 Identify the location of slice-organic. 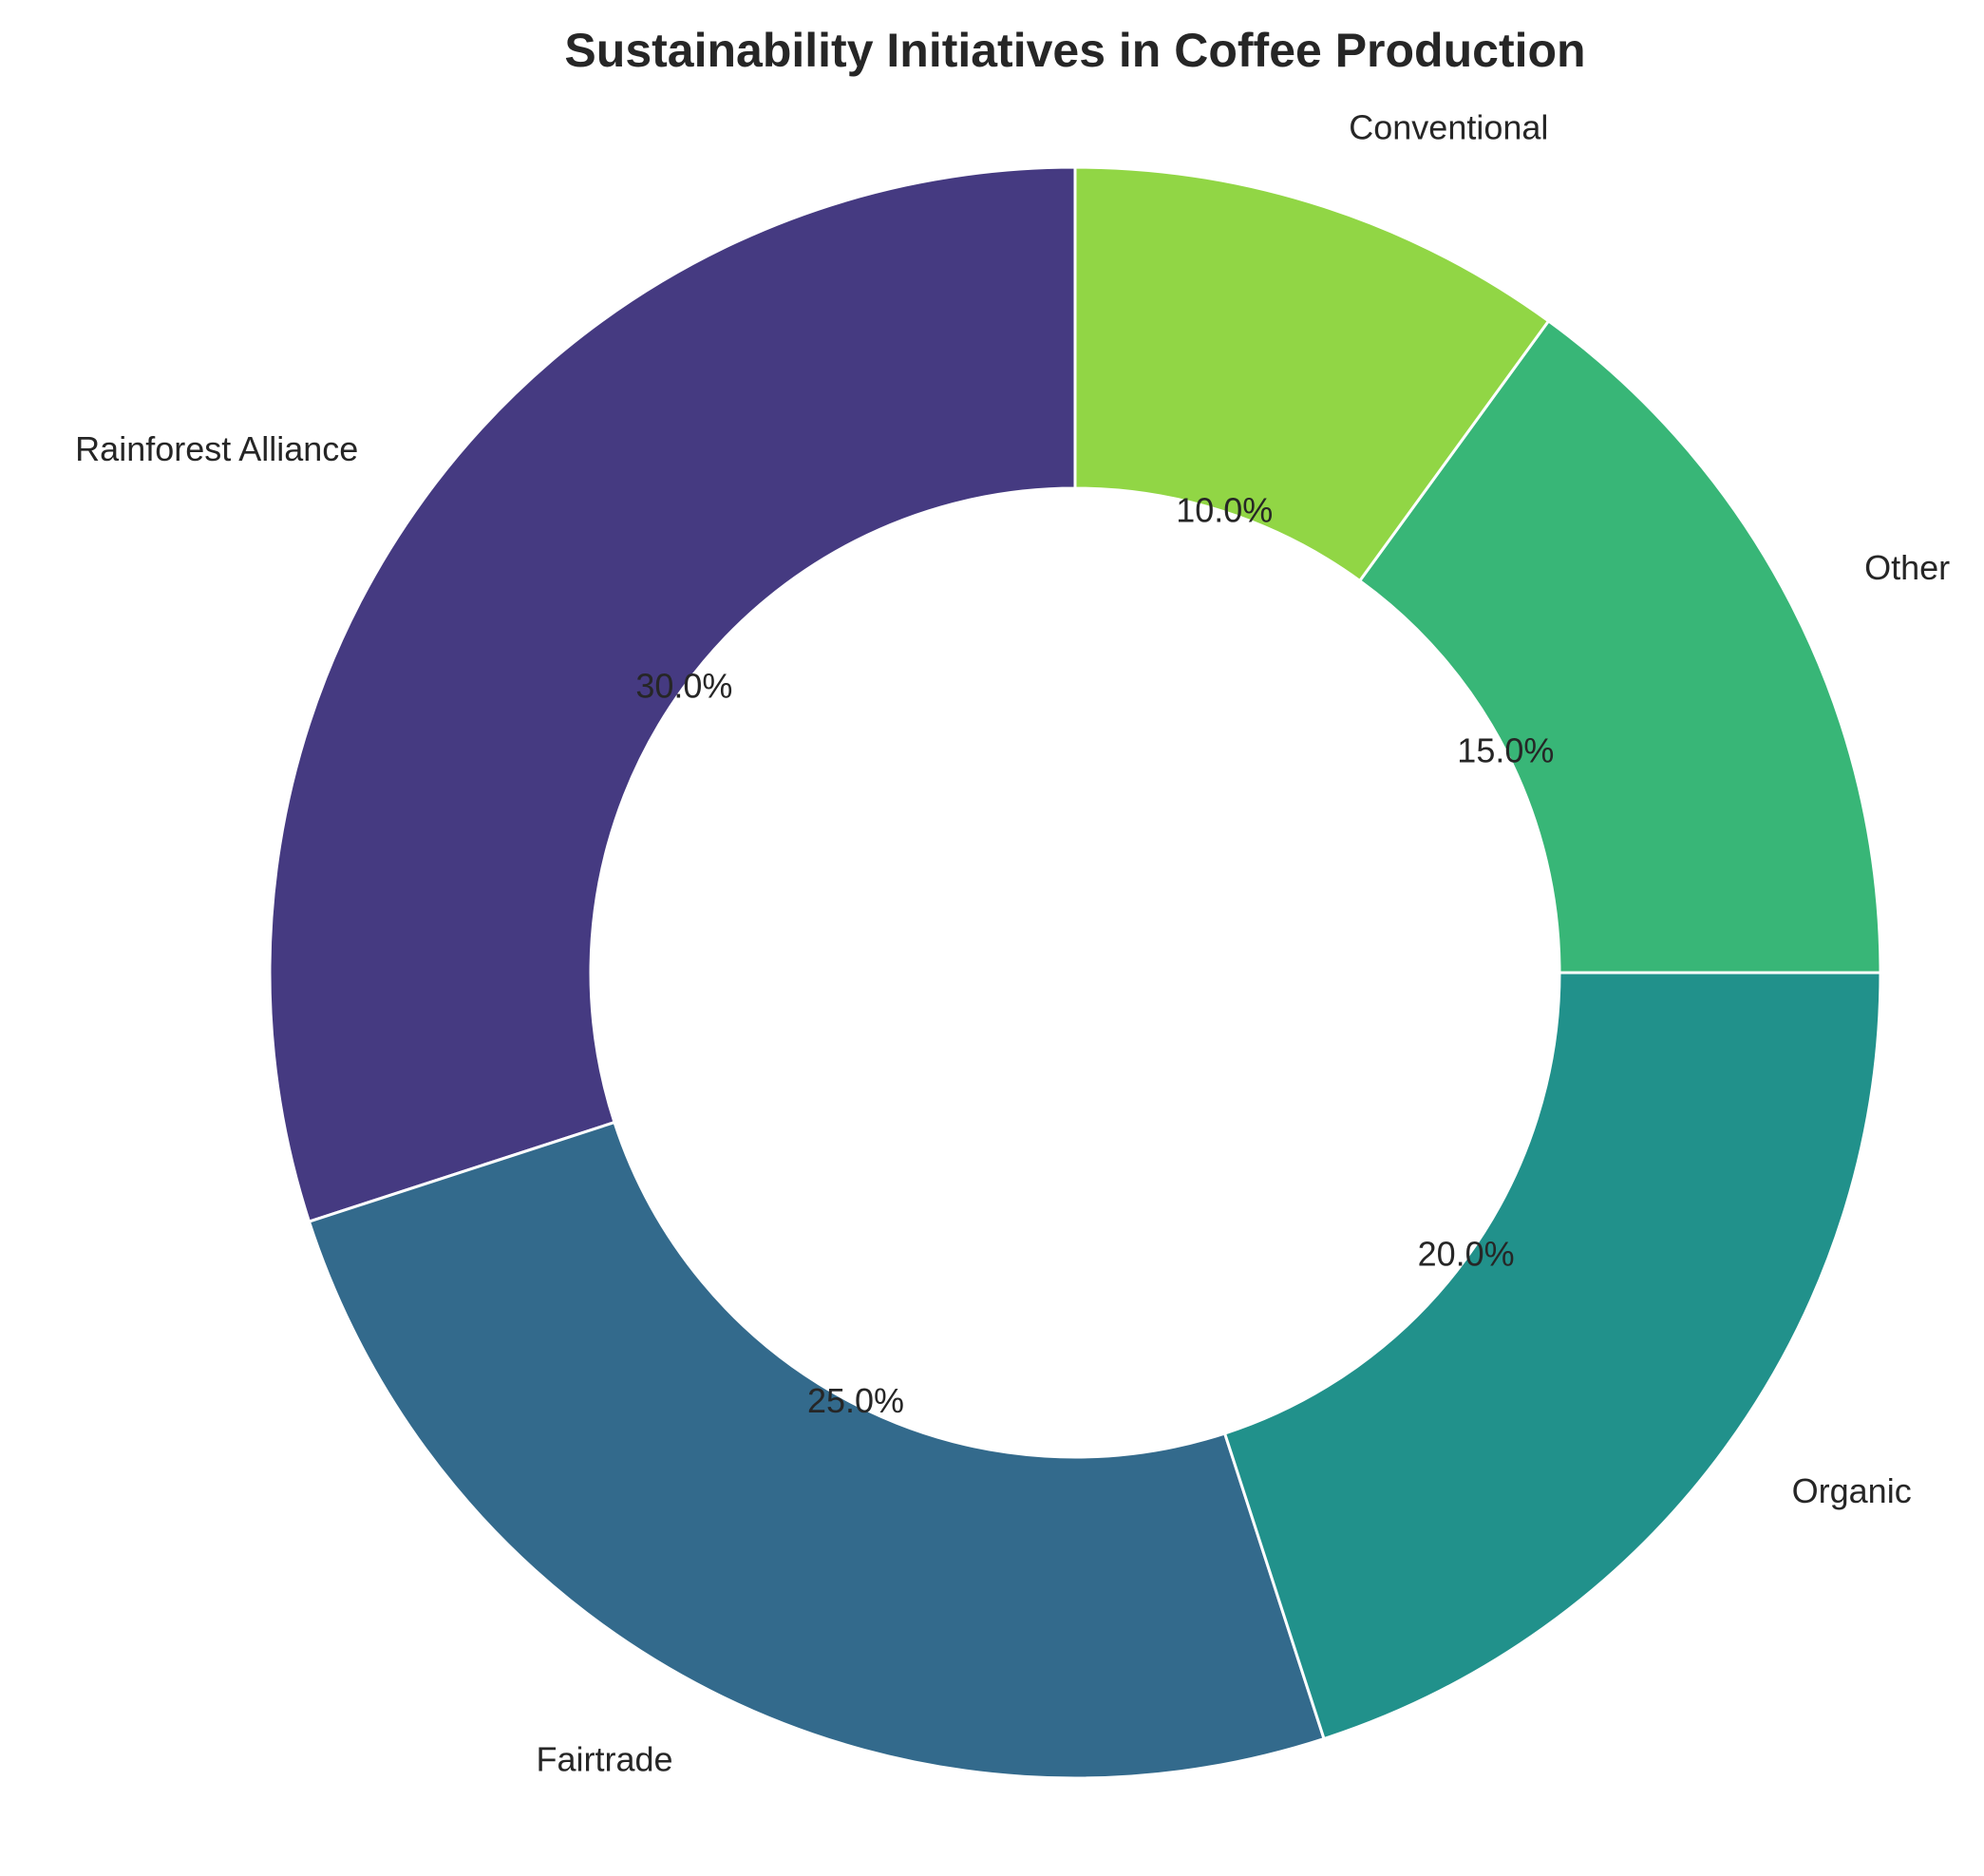
(1552, 1356).